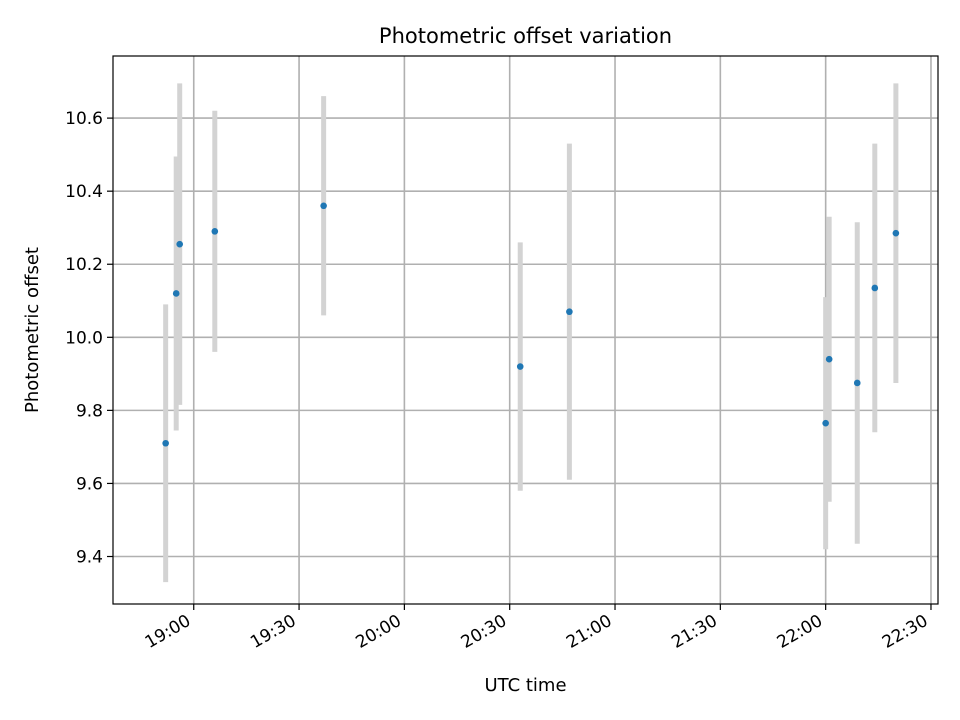 The width and height of the screenshot is (960, 720). I want to click on chart-title: Photometric offset variation, so click(525, 36).